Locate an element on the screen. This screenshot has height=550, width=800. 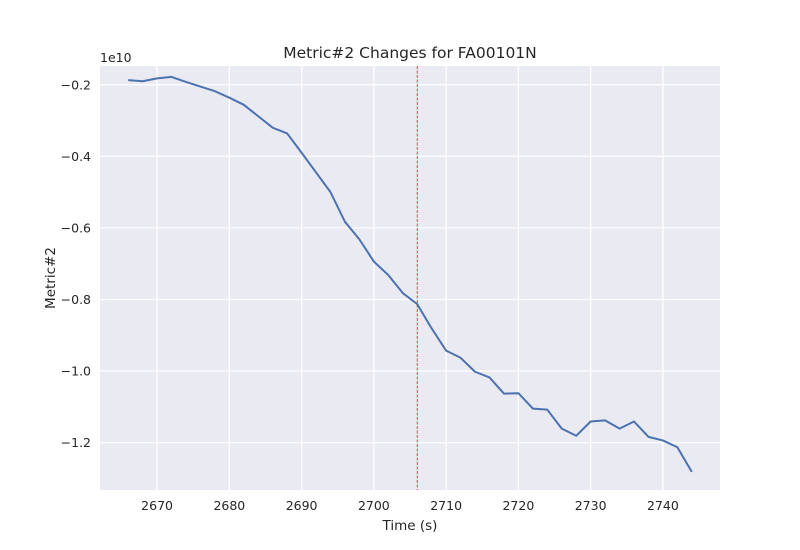
y-tick-label: −0.2 is located at coordinates (76, 84).